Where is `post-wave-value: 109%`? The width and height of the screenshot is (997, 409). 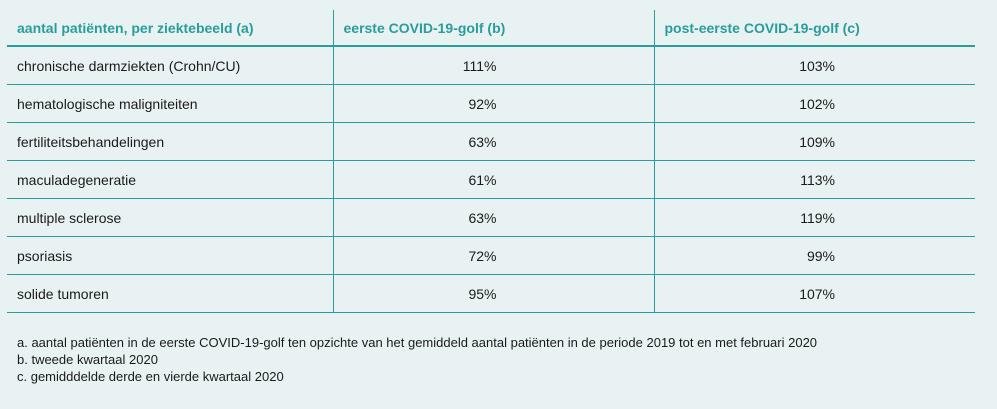
post-wave-value: 109% is located at coordinates (814, 141).